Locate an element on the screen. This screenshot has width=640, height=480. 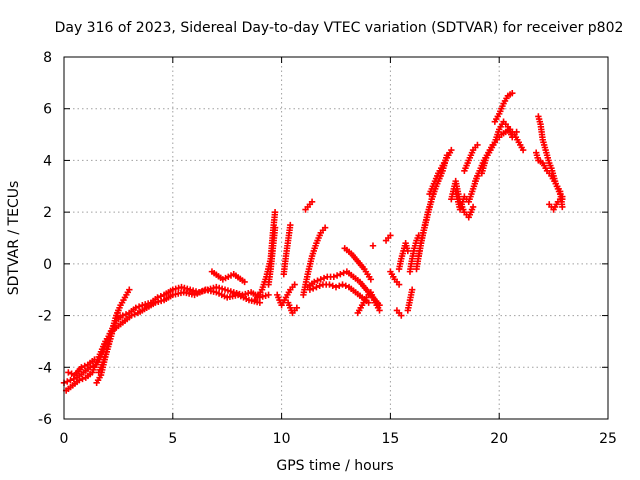
y-tick-label: 4 is located at coordinates (47, 161).